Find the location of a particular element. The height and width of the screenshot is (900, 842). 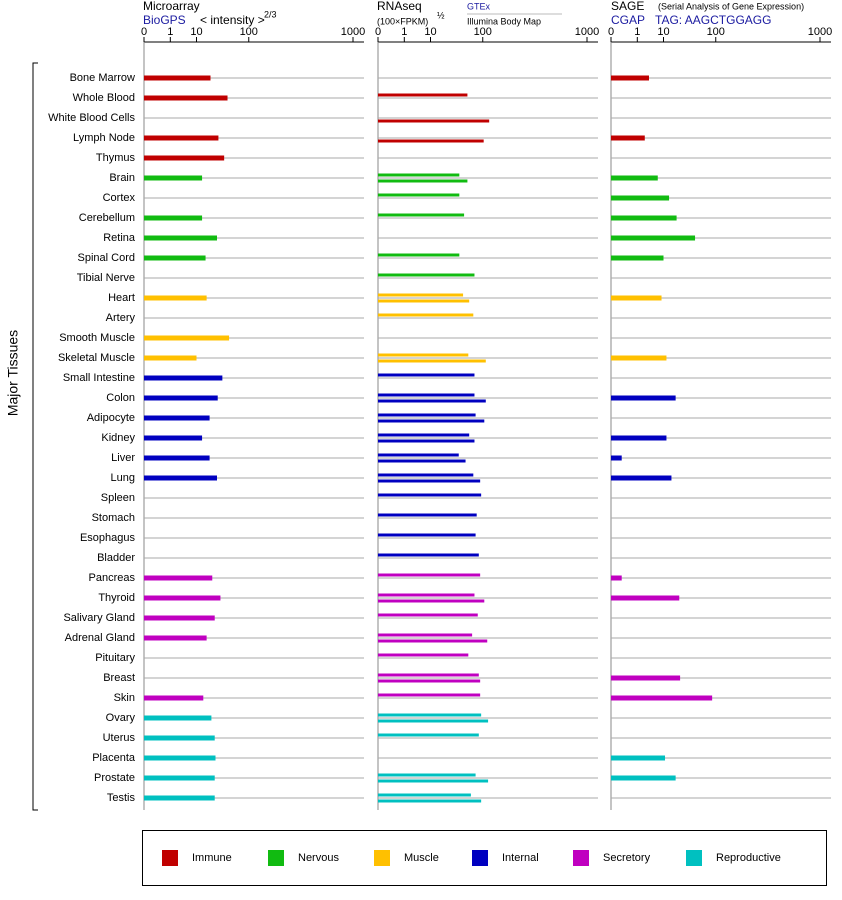

tissue-label: Thyroid is located at coordinates (116, 598).